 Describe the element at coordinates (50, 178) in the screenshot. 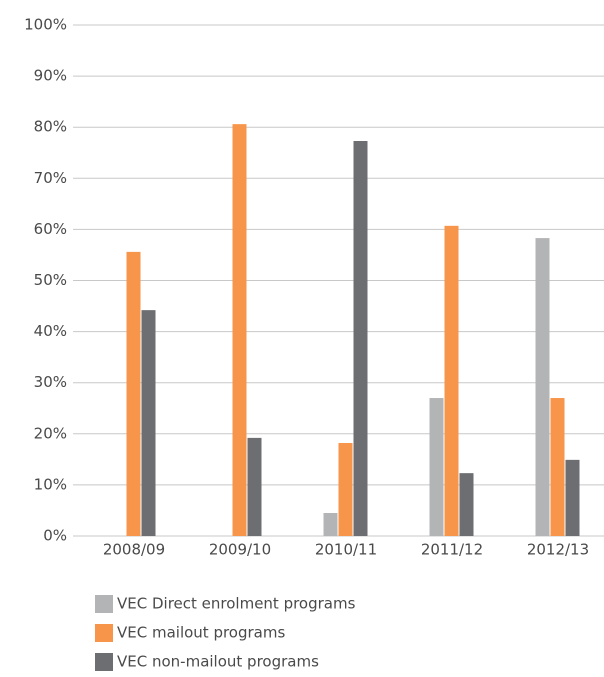

I see `y-tick-label: 70%` at that location.